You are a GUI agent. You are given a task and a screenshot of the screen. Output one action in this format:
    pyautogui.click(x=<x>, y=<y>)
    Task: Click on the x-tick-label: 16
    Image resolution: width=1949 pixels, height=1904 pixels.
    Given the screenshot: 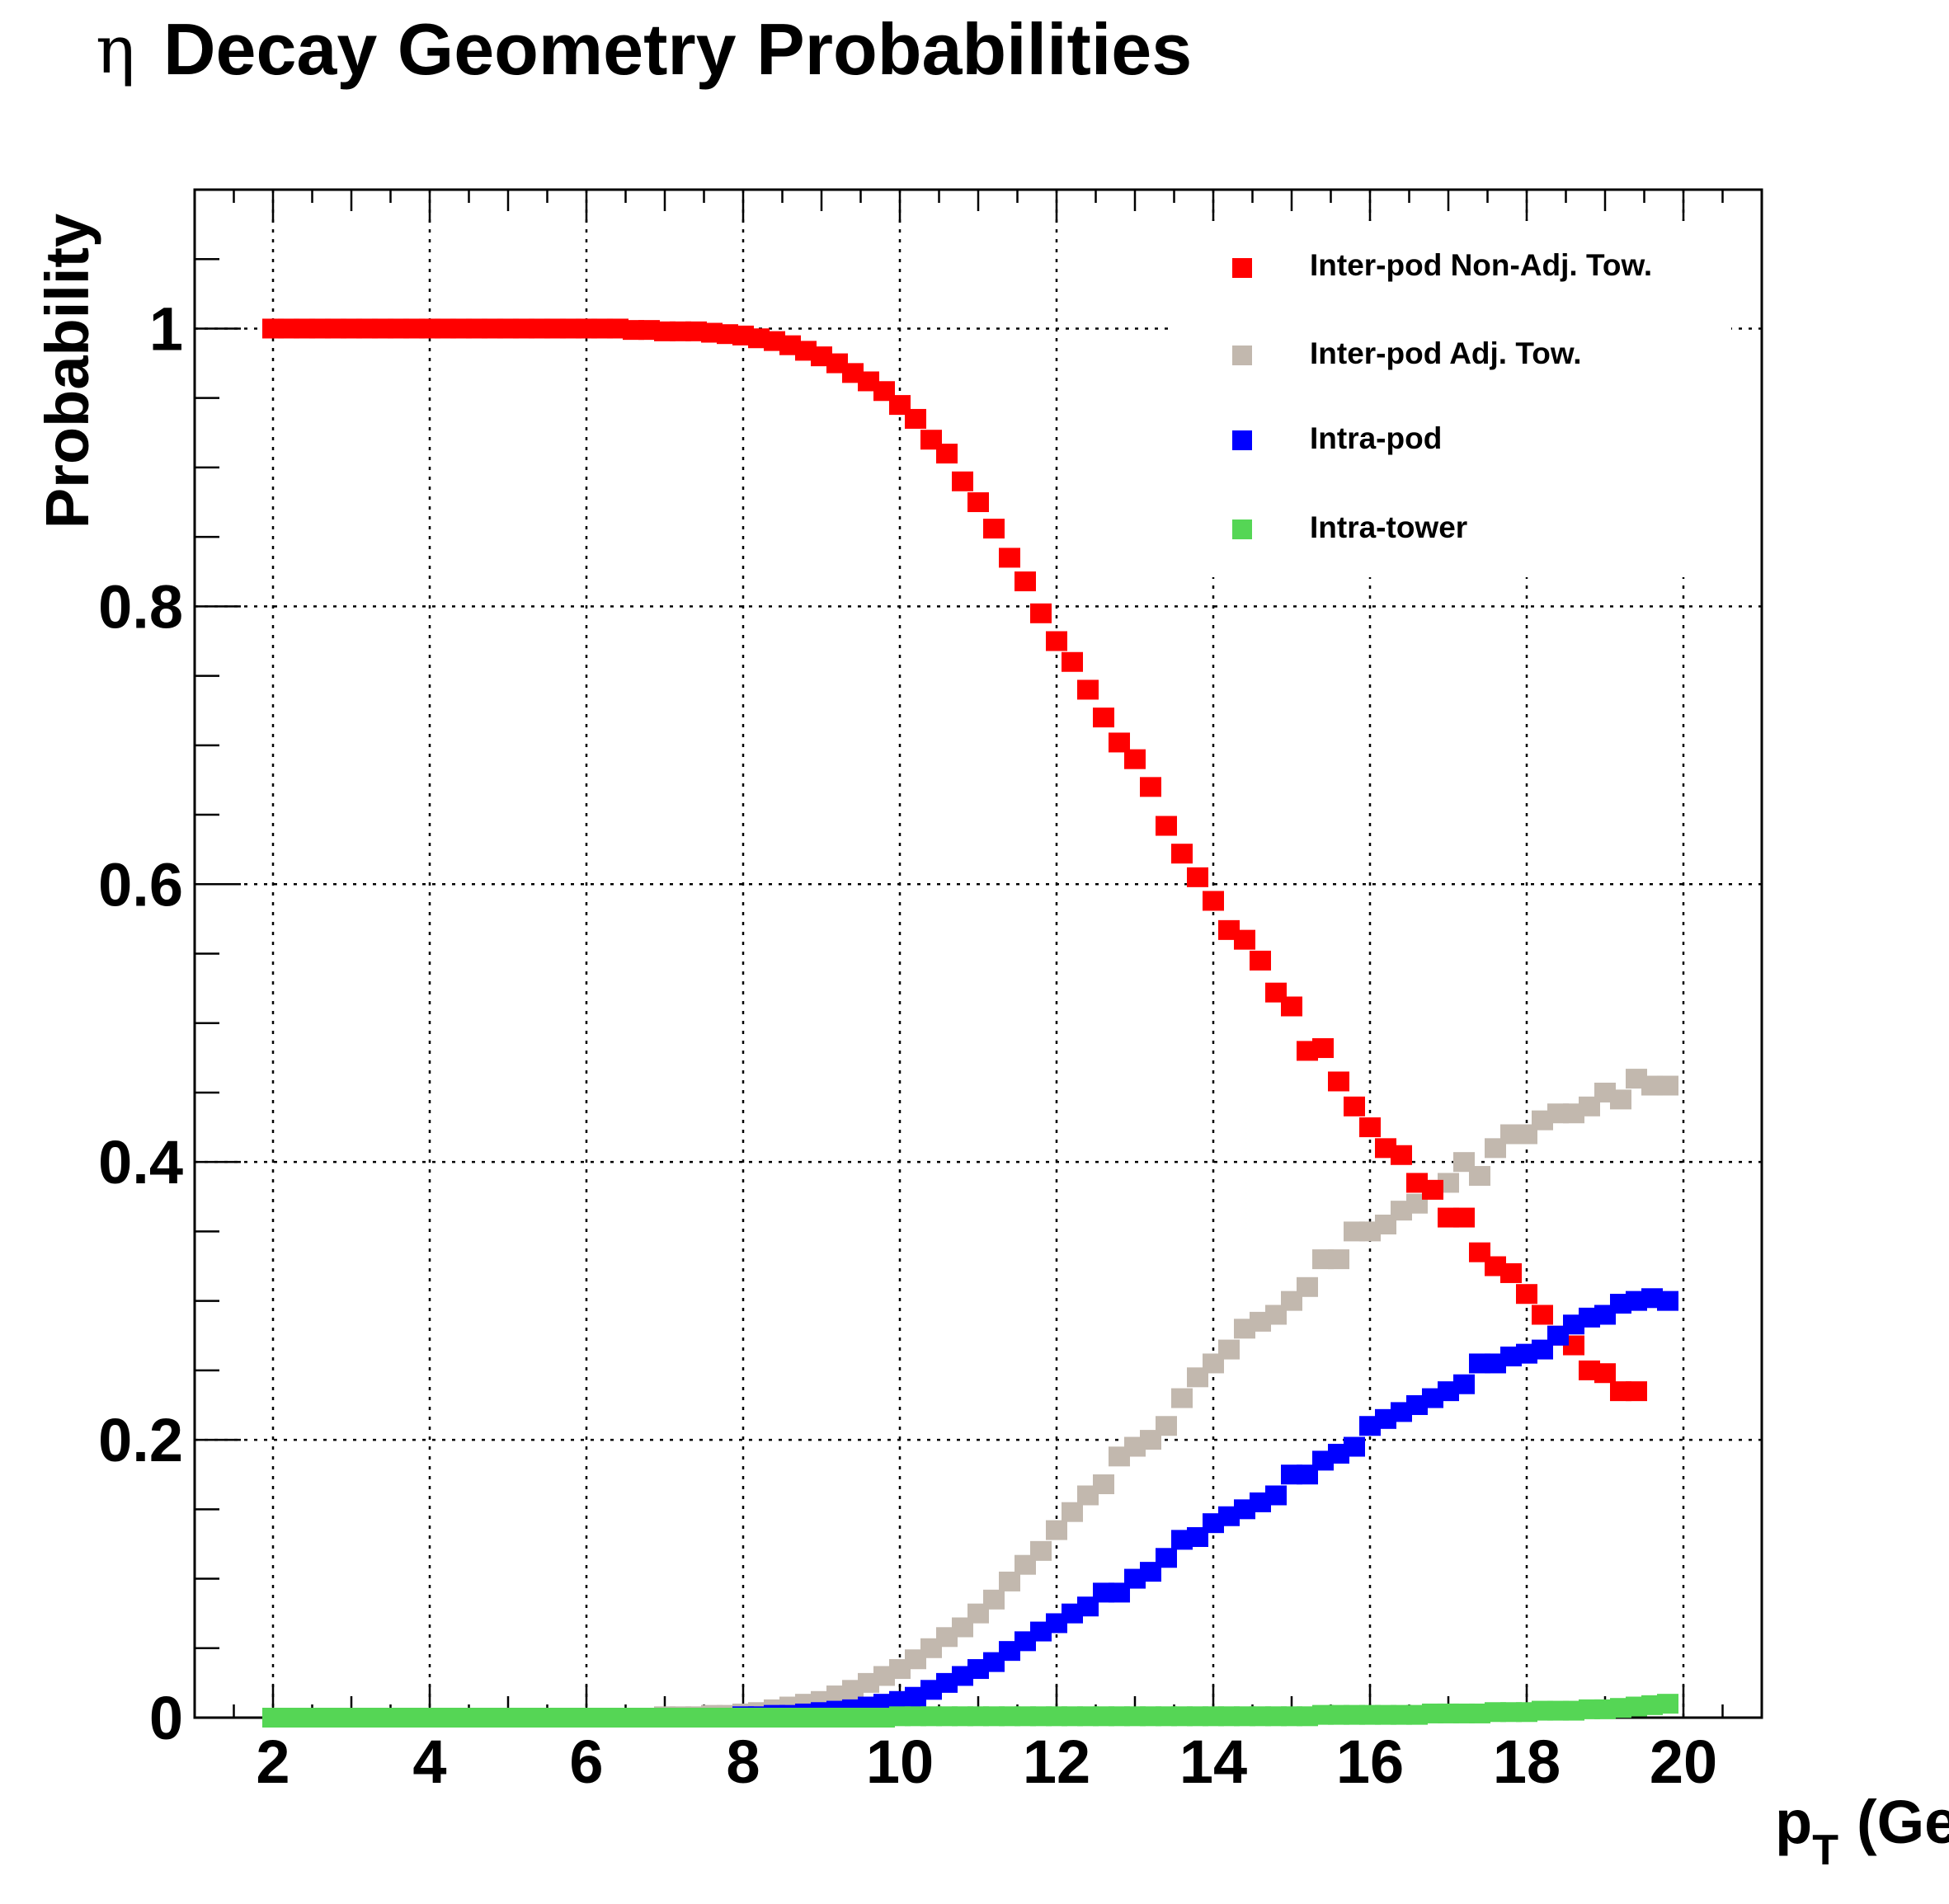 What is the action you would take?
    pyautogui.click(x=1370, y=1762)
    